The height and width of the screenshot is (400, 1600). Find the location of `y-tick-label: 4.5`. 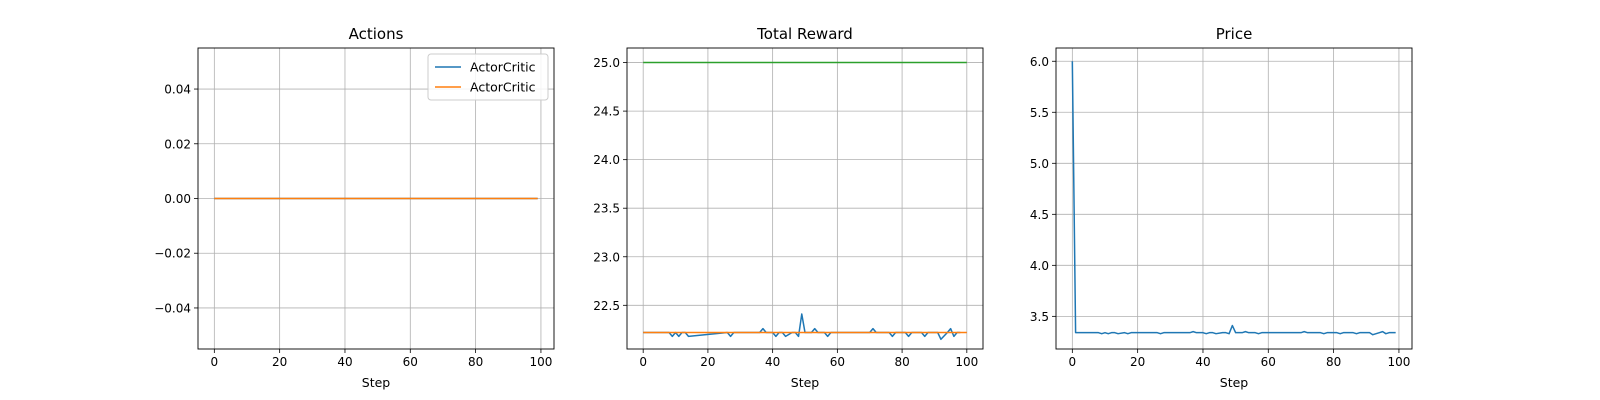

y-tick-label: 4.5 is located at coordinates (1039, 215).